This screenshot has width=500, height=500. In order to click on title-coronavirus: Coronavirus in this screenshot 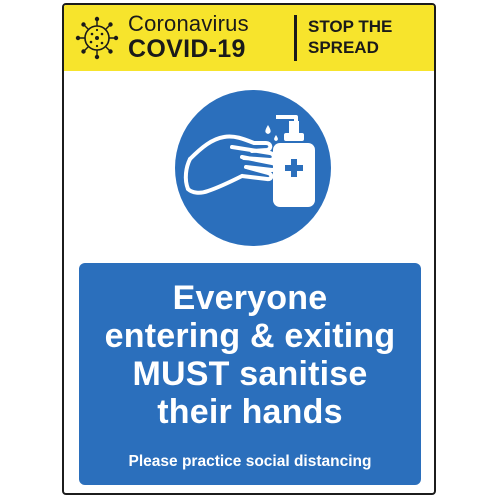, I will do `click(188, 23)`.